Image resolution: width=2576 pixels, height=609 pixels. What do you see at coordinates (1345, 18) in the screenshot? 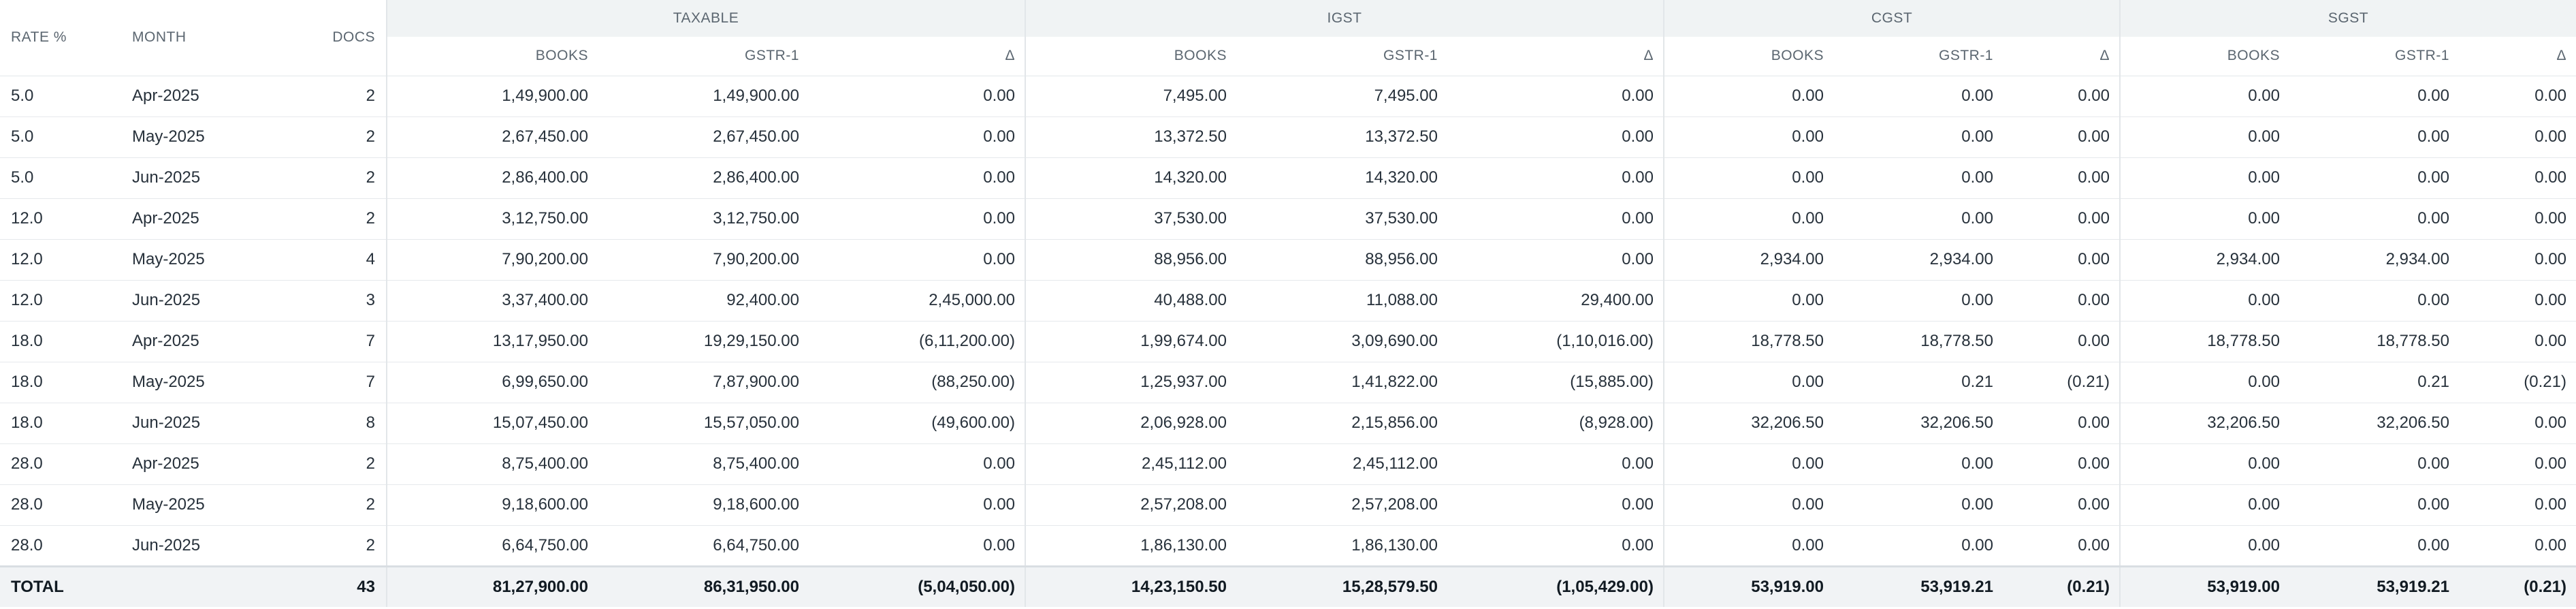
I see `group-header-igst: IGST` at bounding box center [1345, 18].